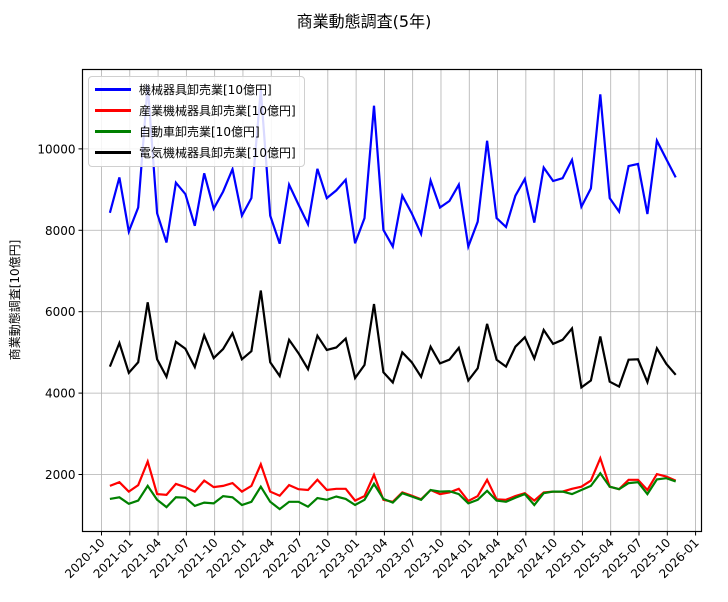 This screenshot has width=728, height=602. I want to click on y-tick-label: 8000, so click(60, 231).